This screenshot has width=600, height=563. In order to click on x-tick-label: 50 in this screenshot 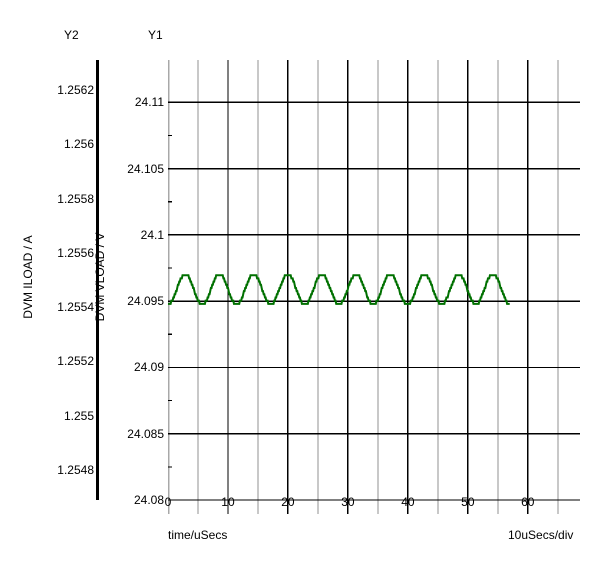, I will do `click(468, 502)`.